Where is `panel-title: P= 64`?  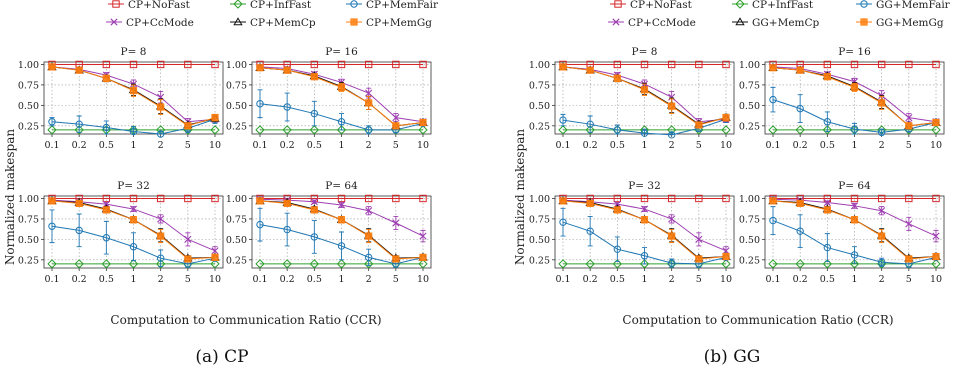
panel-title: P= 64 is located at coordinates (854, 186).